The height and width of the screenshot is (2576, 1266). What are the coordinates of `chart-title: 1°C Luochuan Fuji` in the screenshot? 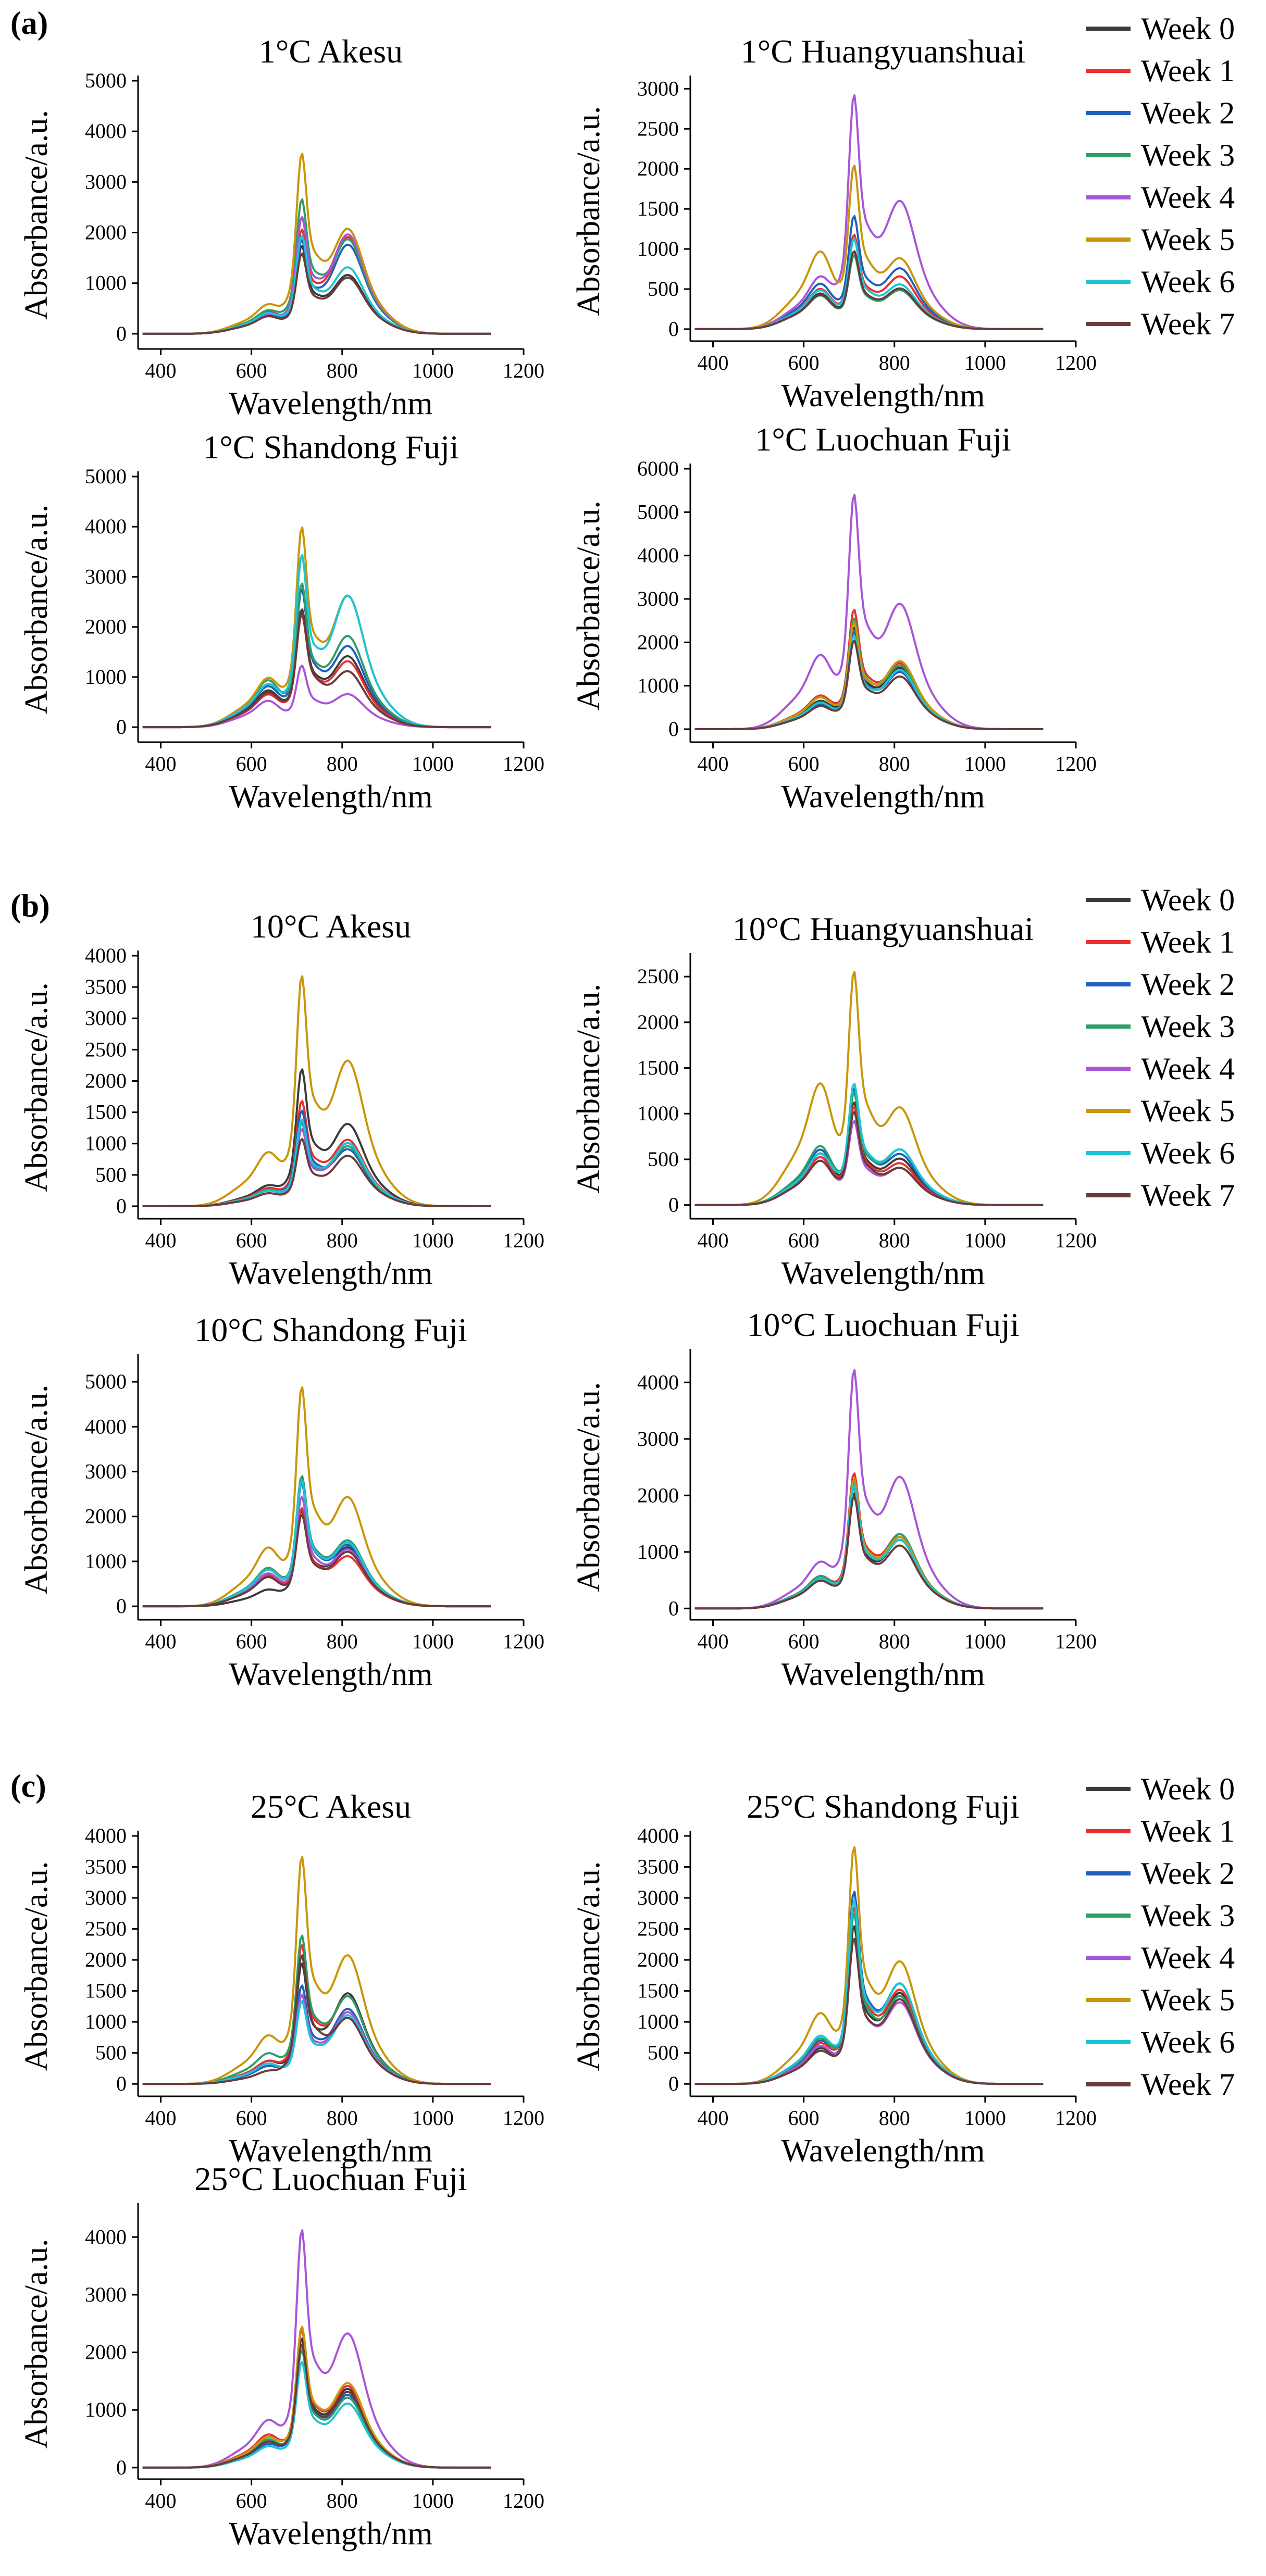 It's located at (883, 439).